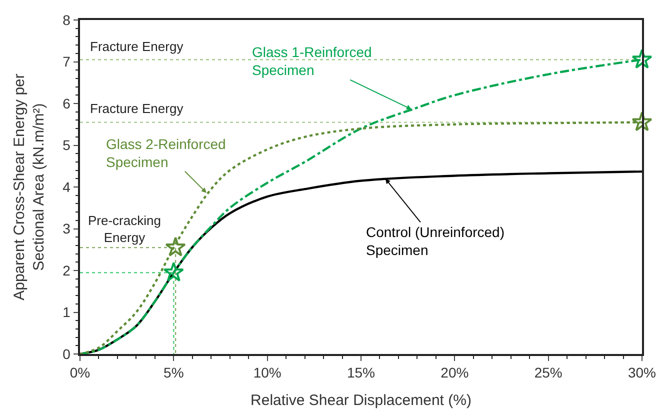  What do you see at coordinates (166, 153) in the screenshot?
I see `annotation: Glass 2-Reinforced Specimen` at bounding box center [166, 153].